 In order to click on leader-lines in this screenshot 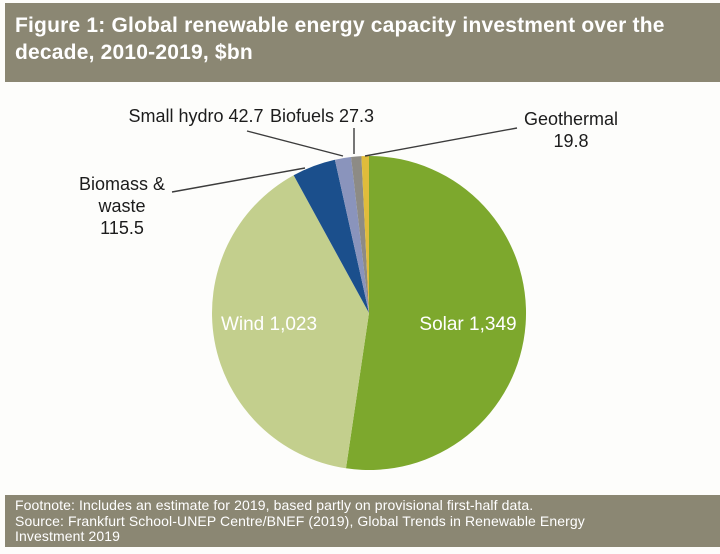, I will do `click(344, 160)`.